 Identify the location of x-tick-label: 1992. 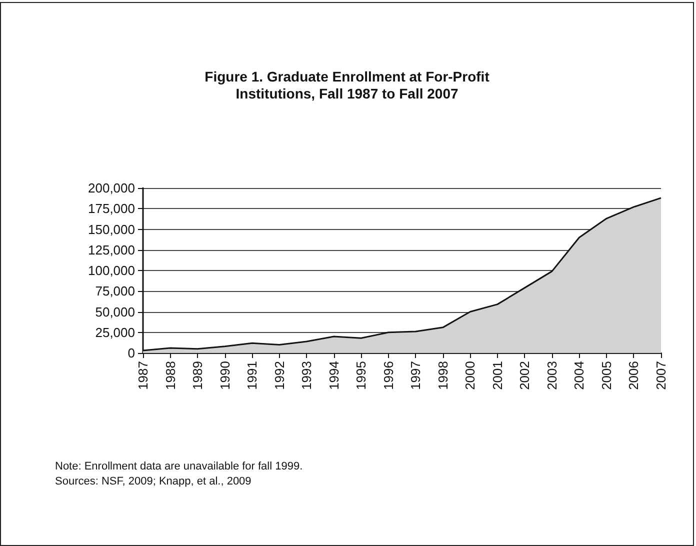
(279, 375).